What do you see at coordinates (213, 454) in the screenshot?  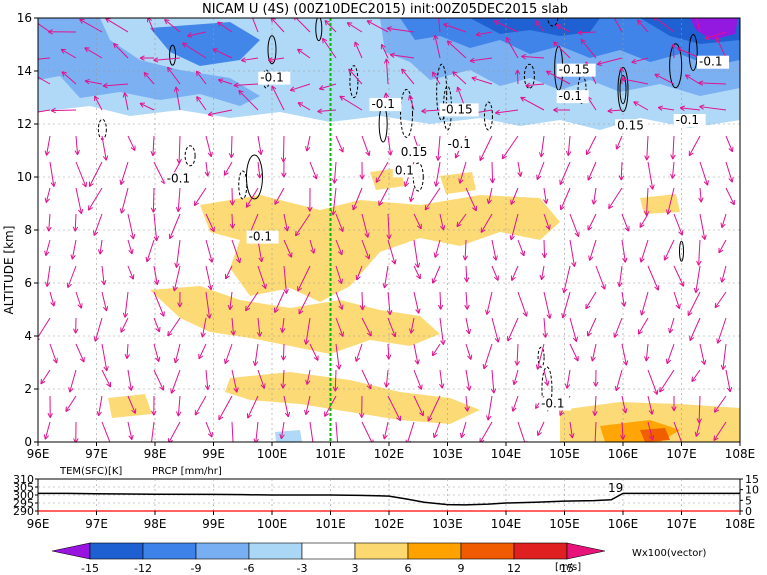 I see `x-tick-label: 99E` at bounding box center [213, 454].